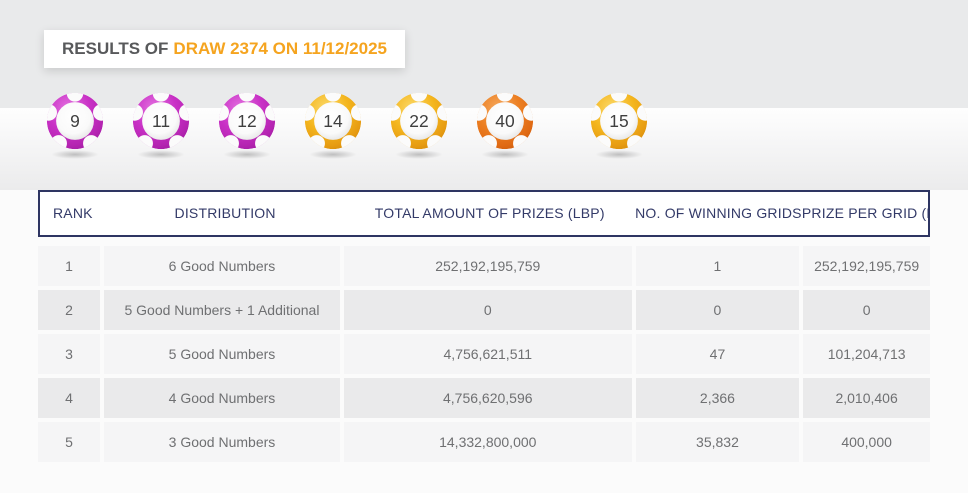 Image resolution: width=968 pixels, height=493 pixels. What do you see at coordinates (224, 354) in the screenshot?
I see `cell-distribution: 5 Good Numbers` at bounding box center [224, 354].